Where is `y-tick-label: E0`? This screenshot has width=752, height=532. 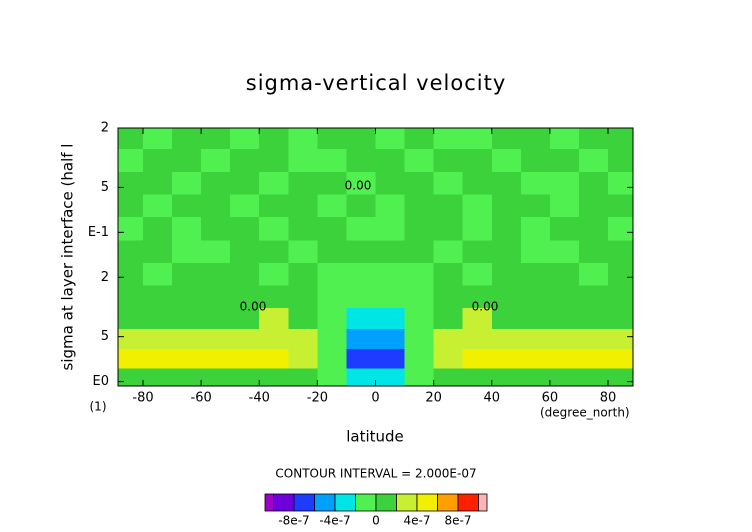
y-tick-label: E0 is located at coordinates (101, 381).